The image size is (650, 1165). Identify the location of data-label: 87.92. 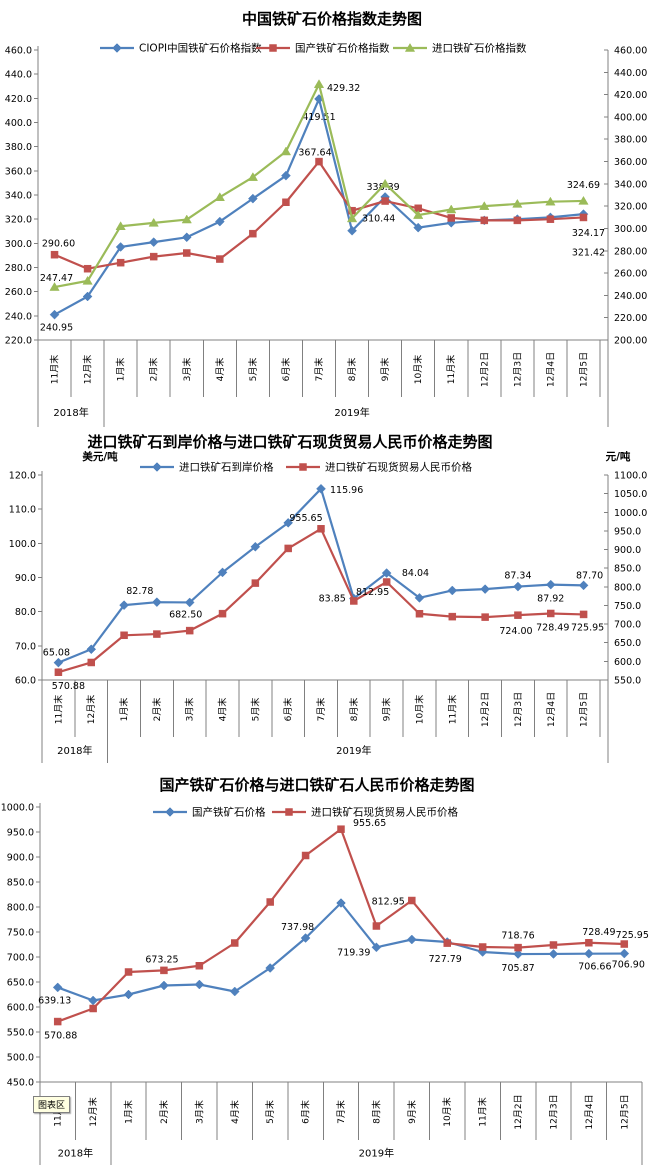
(550, 599).